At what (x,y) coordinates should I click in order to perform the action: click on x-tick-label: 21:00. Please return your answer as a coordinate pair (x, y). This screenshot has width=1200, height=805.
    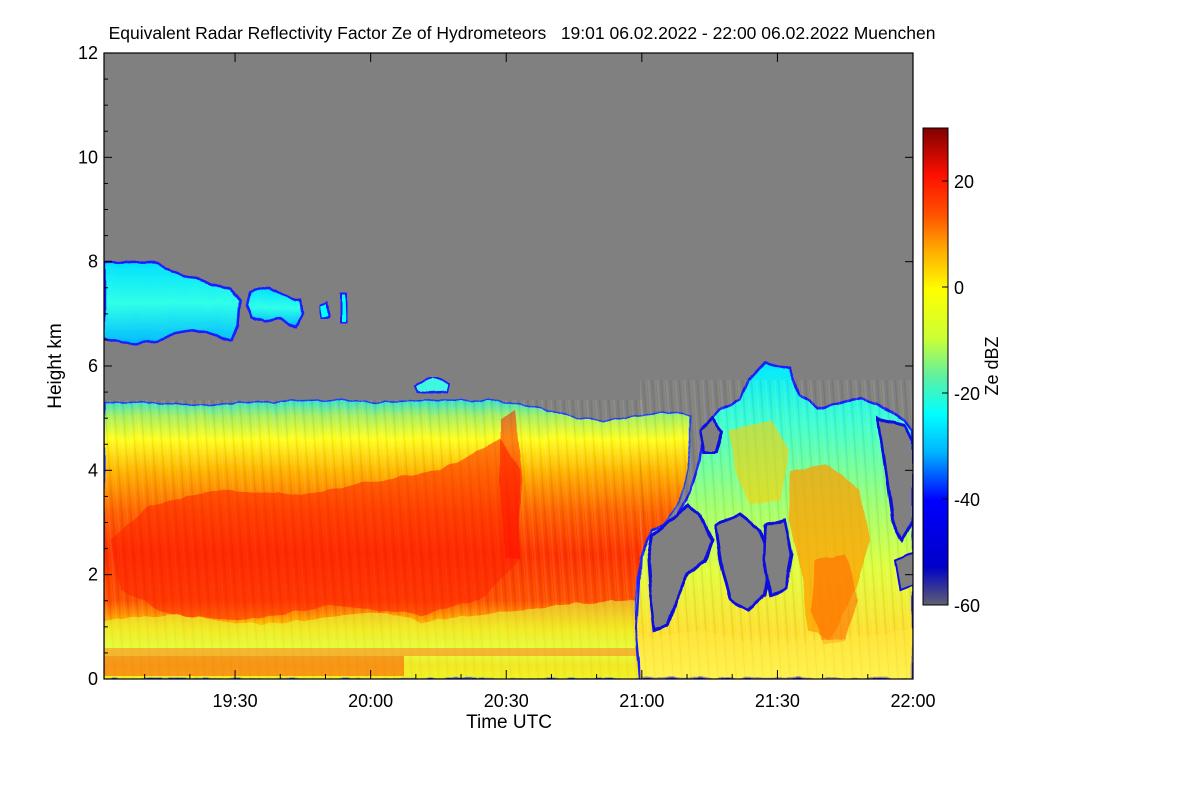
    Looking at the image, I should click on (641, 701).